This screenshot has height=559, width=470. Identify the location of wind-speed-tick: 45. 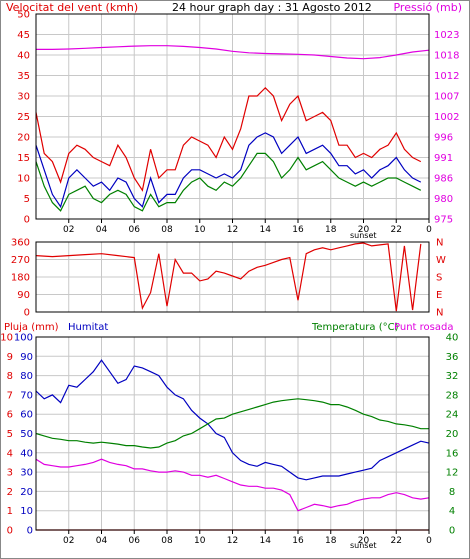
(23, 35).